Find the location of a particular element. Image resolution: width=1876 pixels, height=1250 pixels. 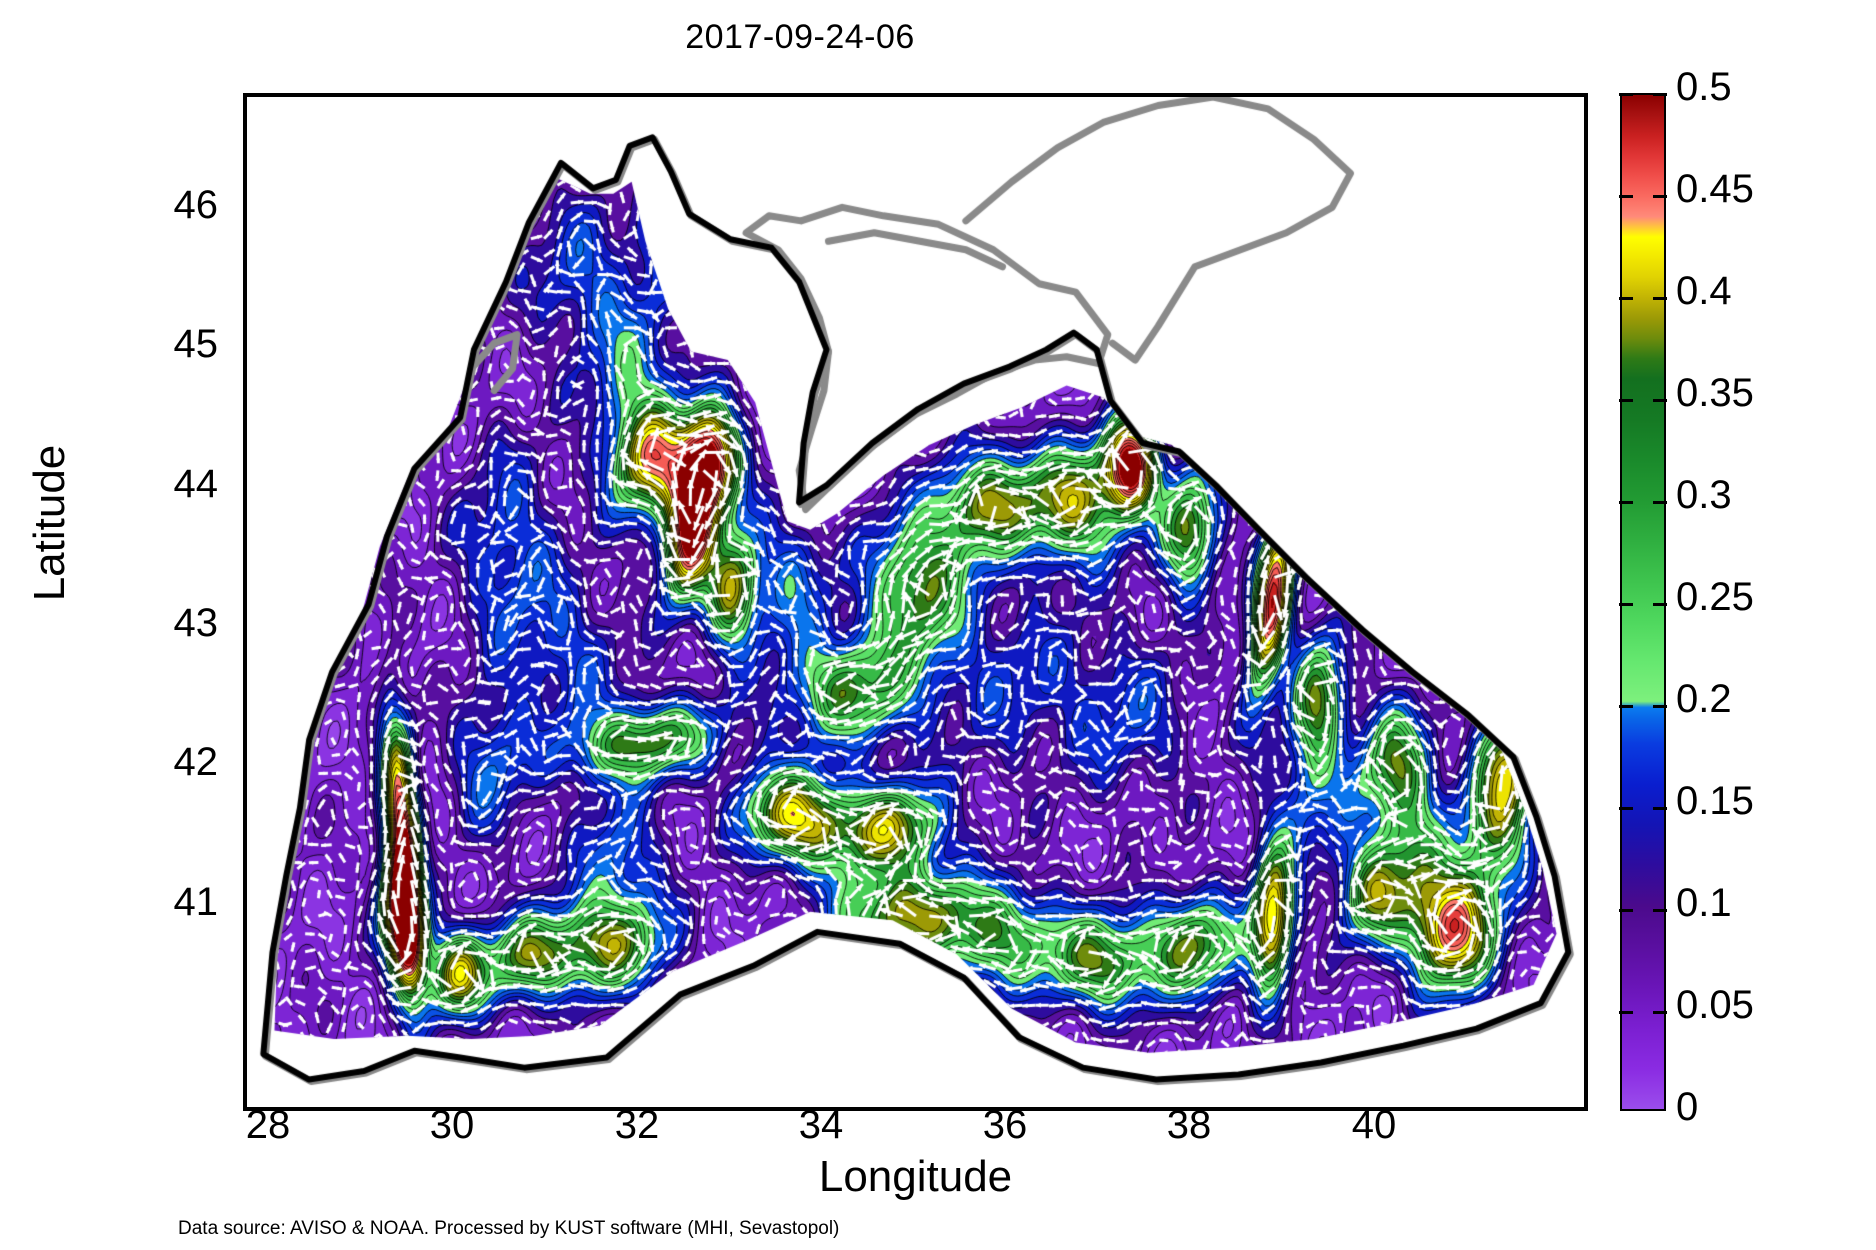

colorbar-label-9: 0.05 is located at coordinates (1715, 1005).